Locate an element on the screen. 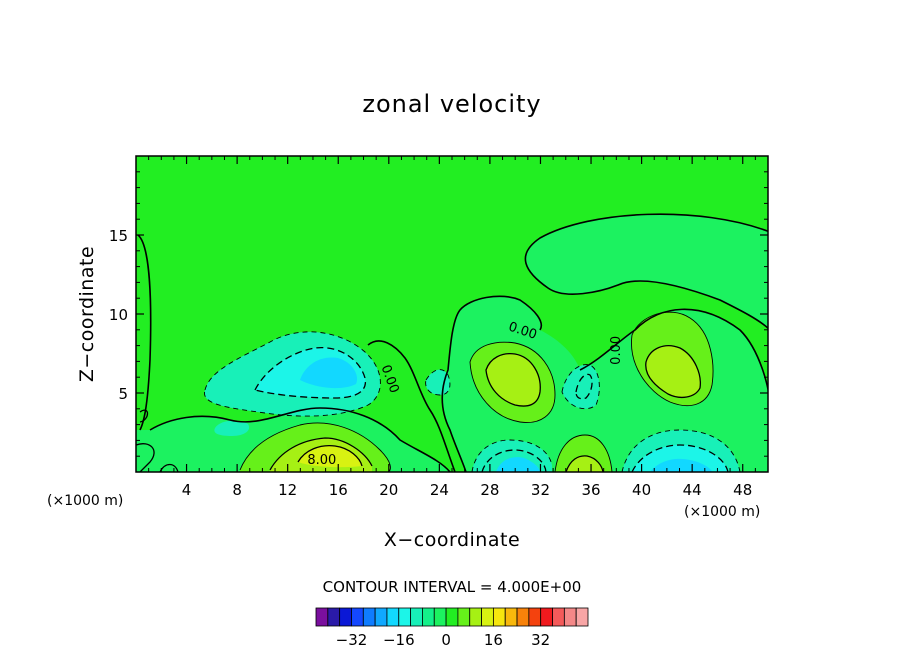  contour-line-pos2-x42 is located at coordinates (672, 358).